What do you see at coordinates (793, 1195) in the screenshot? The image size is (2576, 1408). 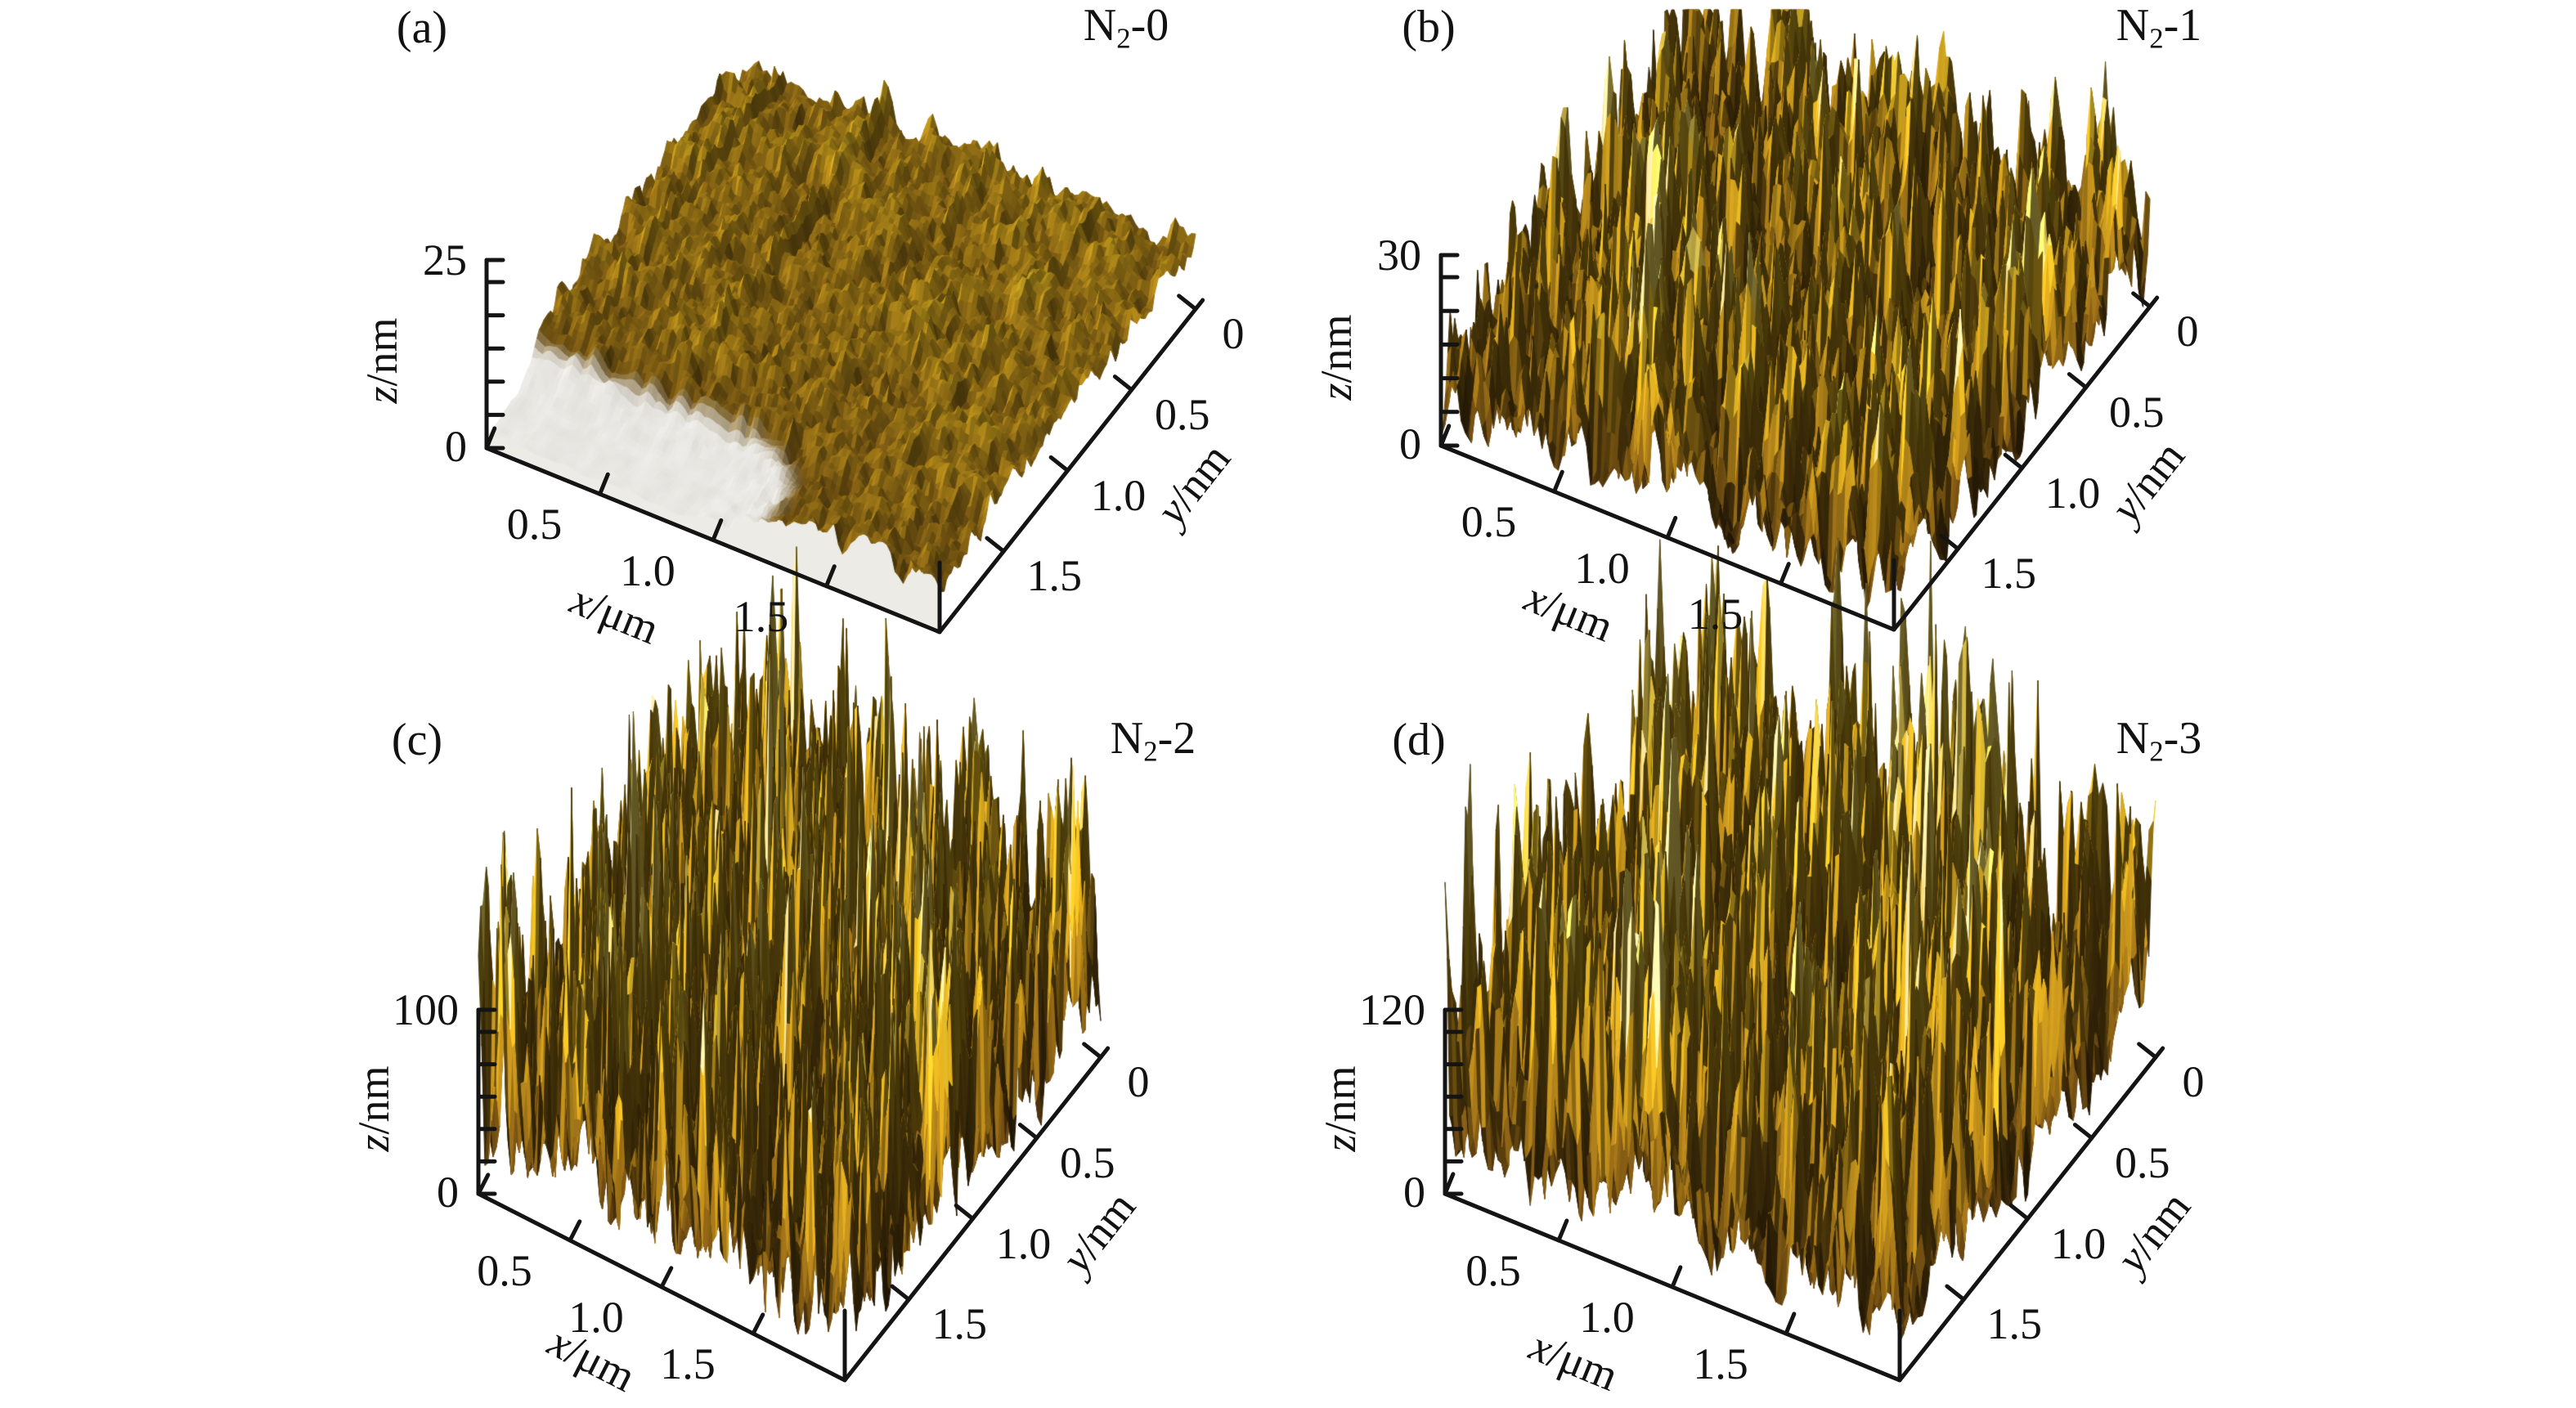 I see `axes-panel-c` at bounding box center [793, 1195].